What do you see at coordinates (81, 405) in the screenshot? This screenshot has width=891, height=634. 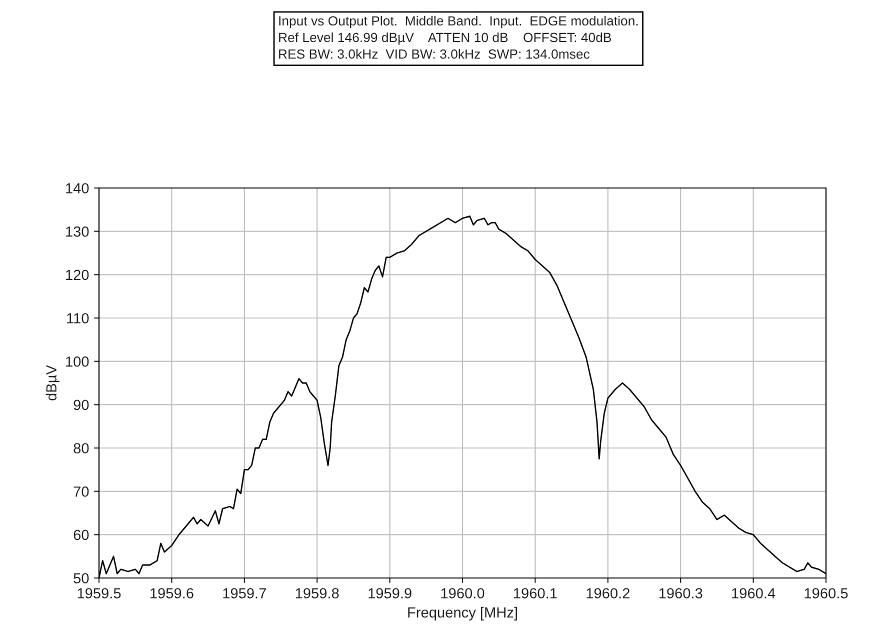 I see `y-tick-label: 90` at bounding box center [81, 405].